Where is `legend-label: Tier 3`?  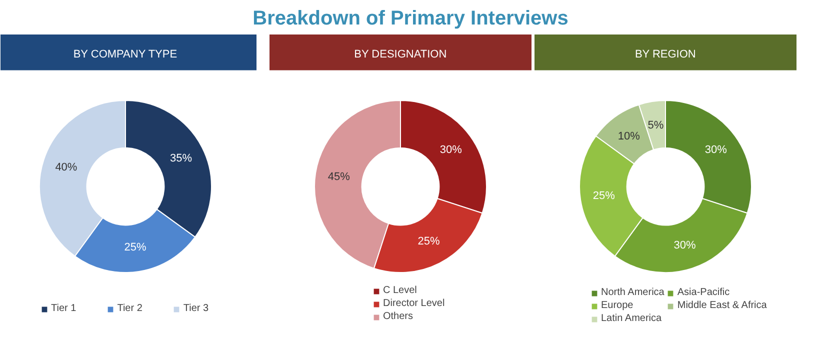 legend-label: Tier 3 is located at coordinates (196, 308).